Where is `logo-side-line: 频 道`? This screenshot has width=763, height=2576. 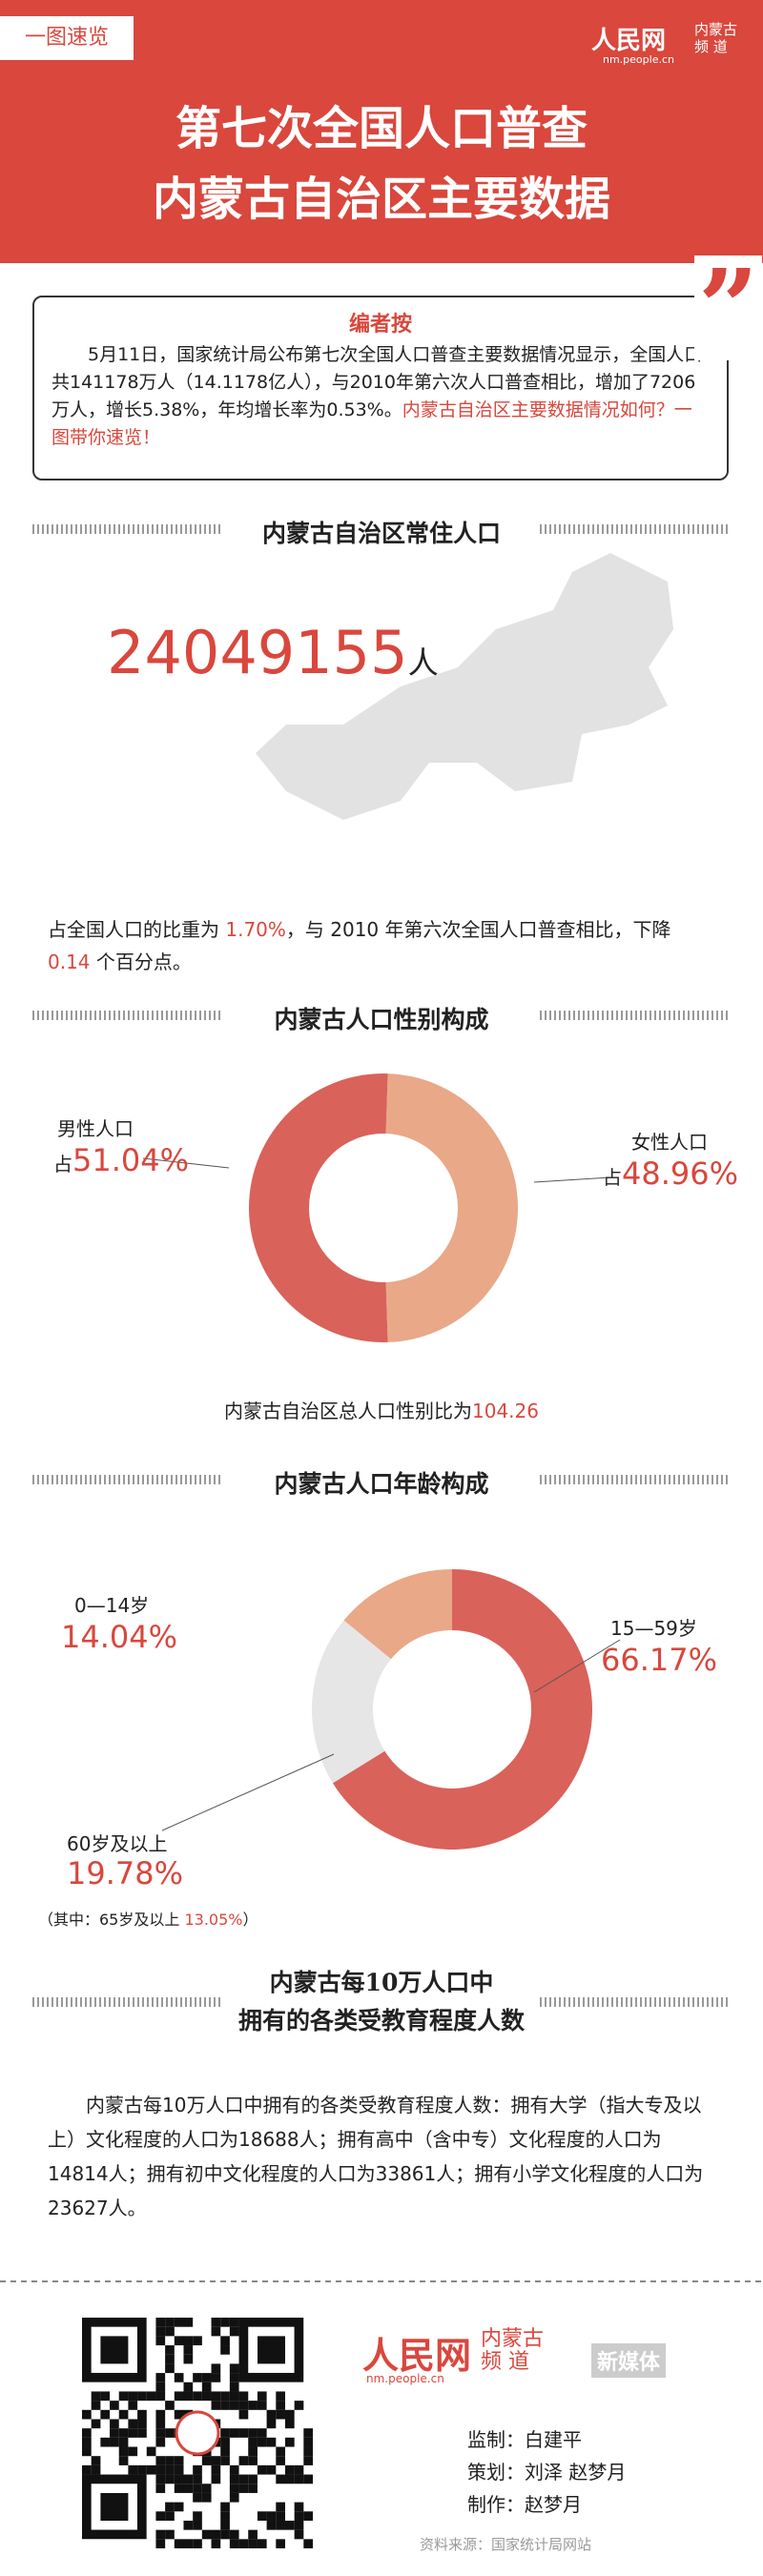 logo-side-line: 频 道 is located at coordinates (711, 46).